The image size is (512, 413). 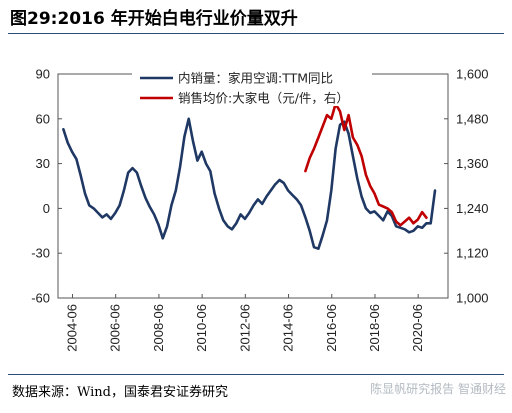 I want to click on legend-box, so click(x=252, y=87).